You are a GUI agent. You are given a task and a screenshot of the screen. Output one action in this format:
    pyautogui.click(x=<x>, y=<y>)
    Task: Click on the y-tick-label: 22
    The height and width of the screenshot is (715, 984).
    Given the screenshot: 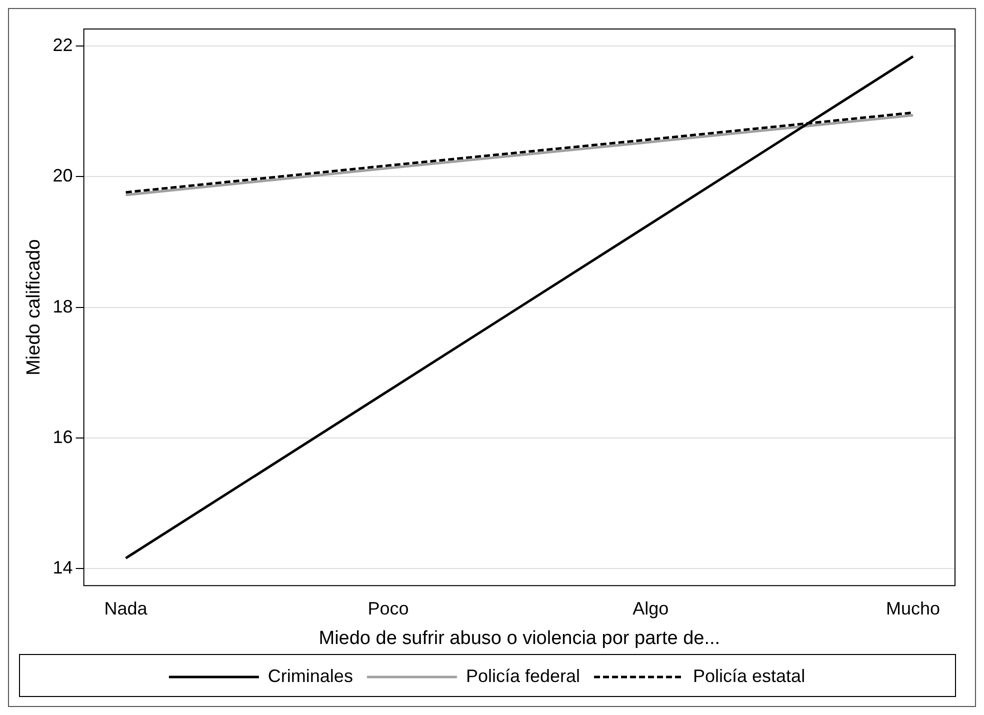 What is the action you would take?
    pyautogui.click(x=62, y=44)
    